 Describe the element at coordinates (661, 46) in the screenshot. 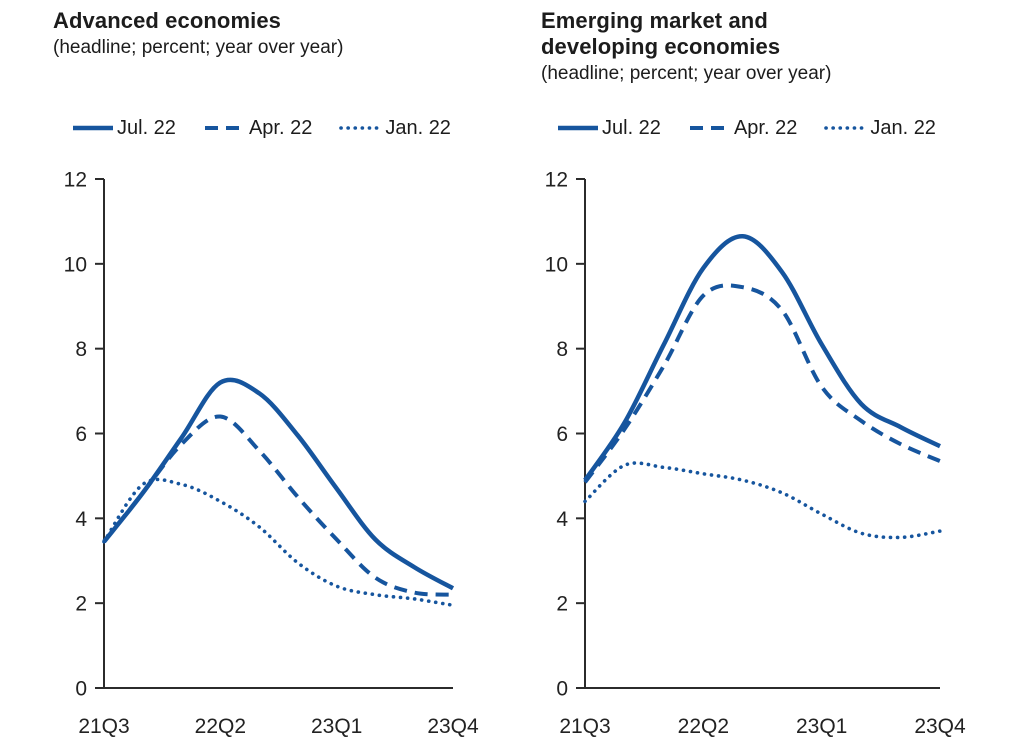

I see `chart-title-line: developing economies` at that location.